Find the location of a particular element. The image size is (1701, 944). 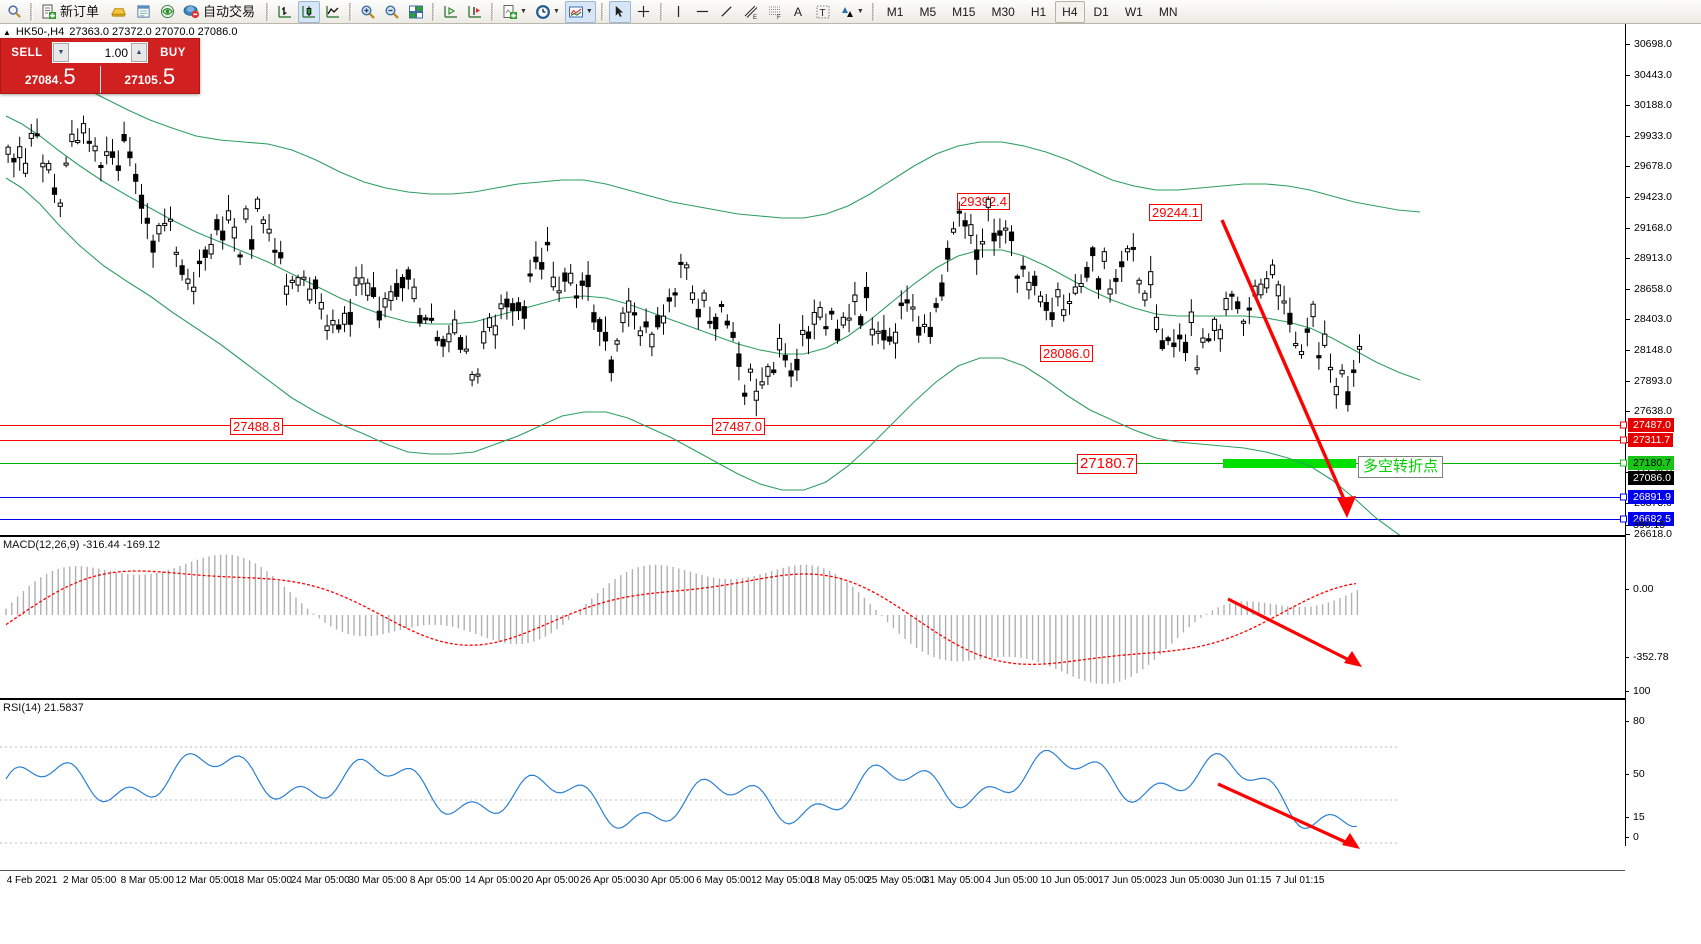

line-chart-icon is located at coordinates (333, 12).